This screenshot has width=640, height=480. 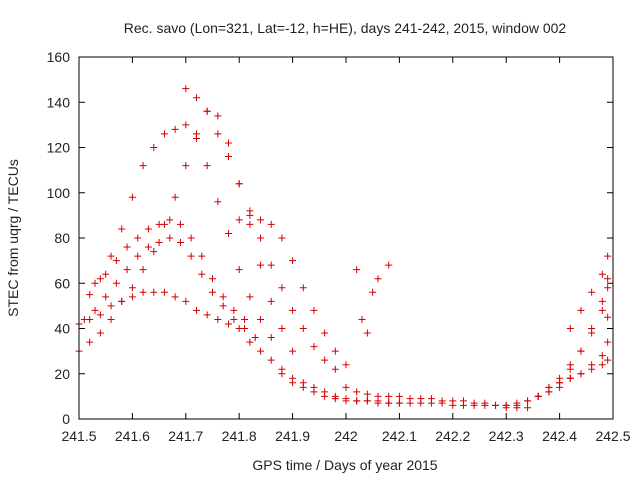 I want to click on series-arc-m, so click(x=568, y=344).